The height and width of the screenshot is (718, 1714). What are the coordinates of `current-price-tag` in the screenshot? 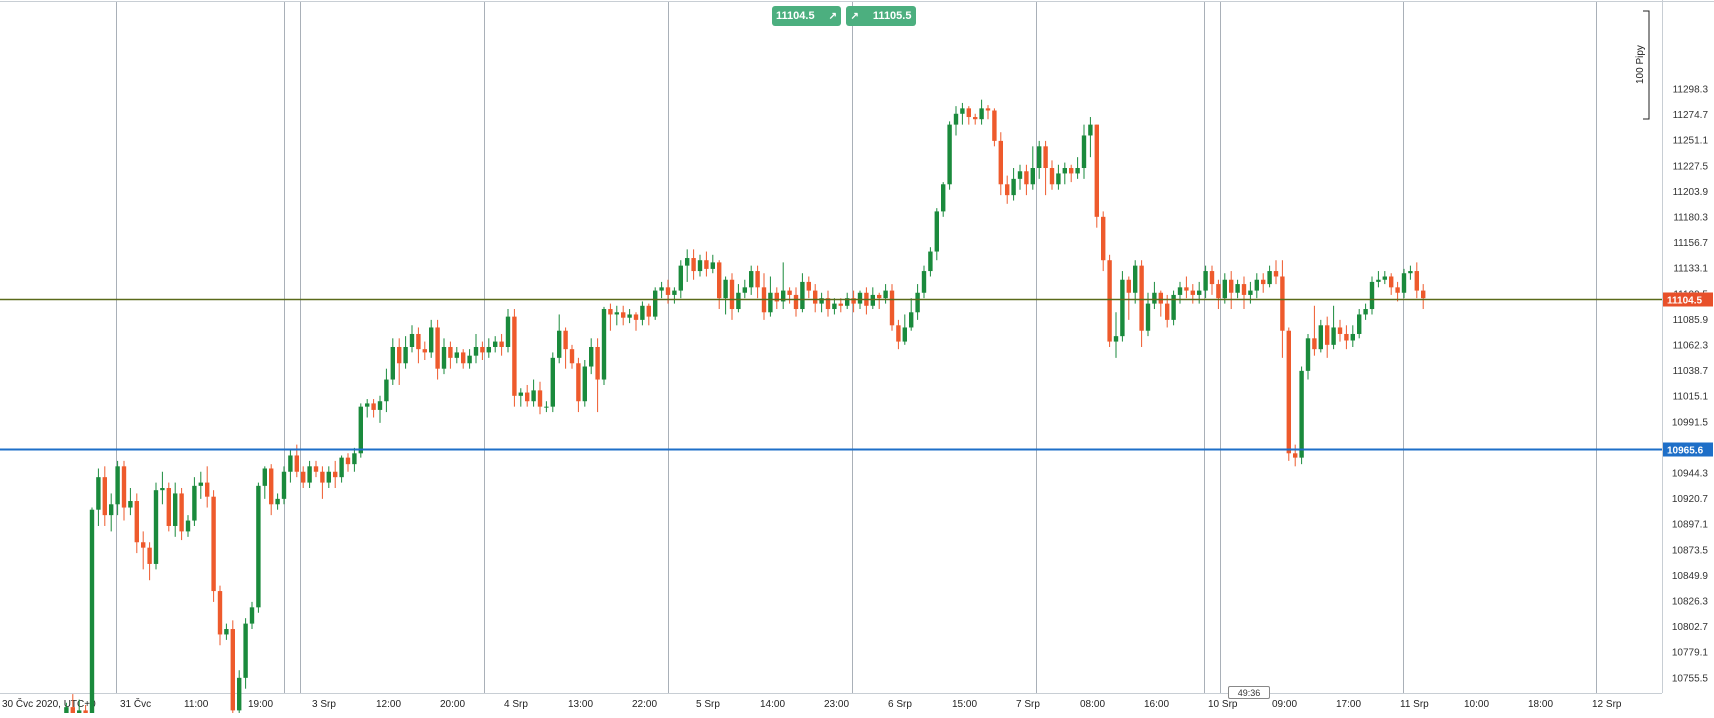 It's located at (1688, 299).